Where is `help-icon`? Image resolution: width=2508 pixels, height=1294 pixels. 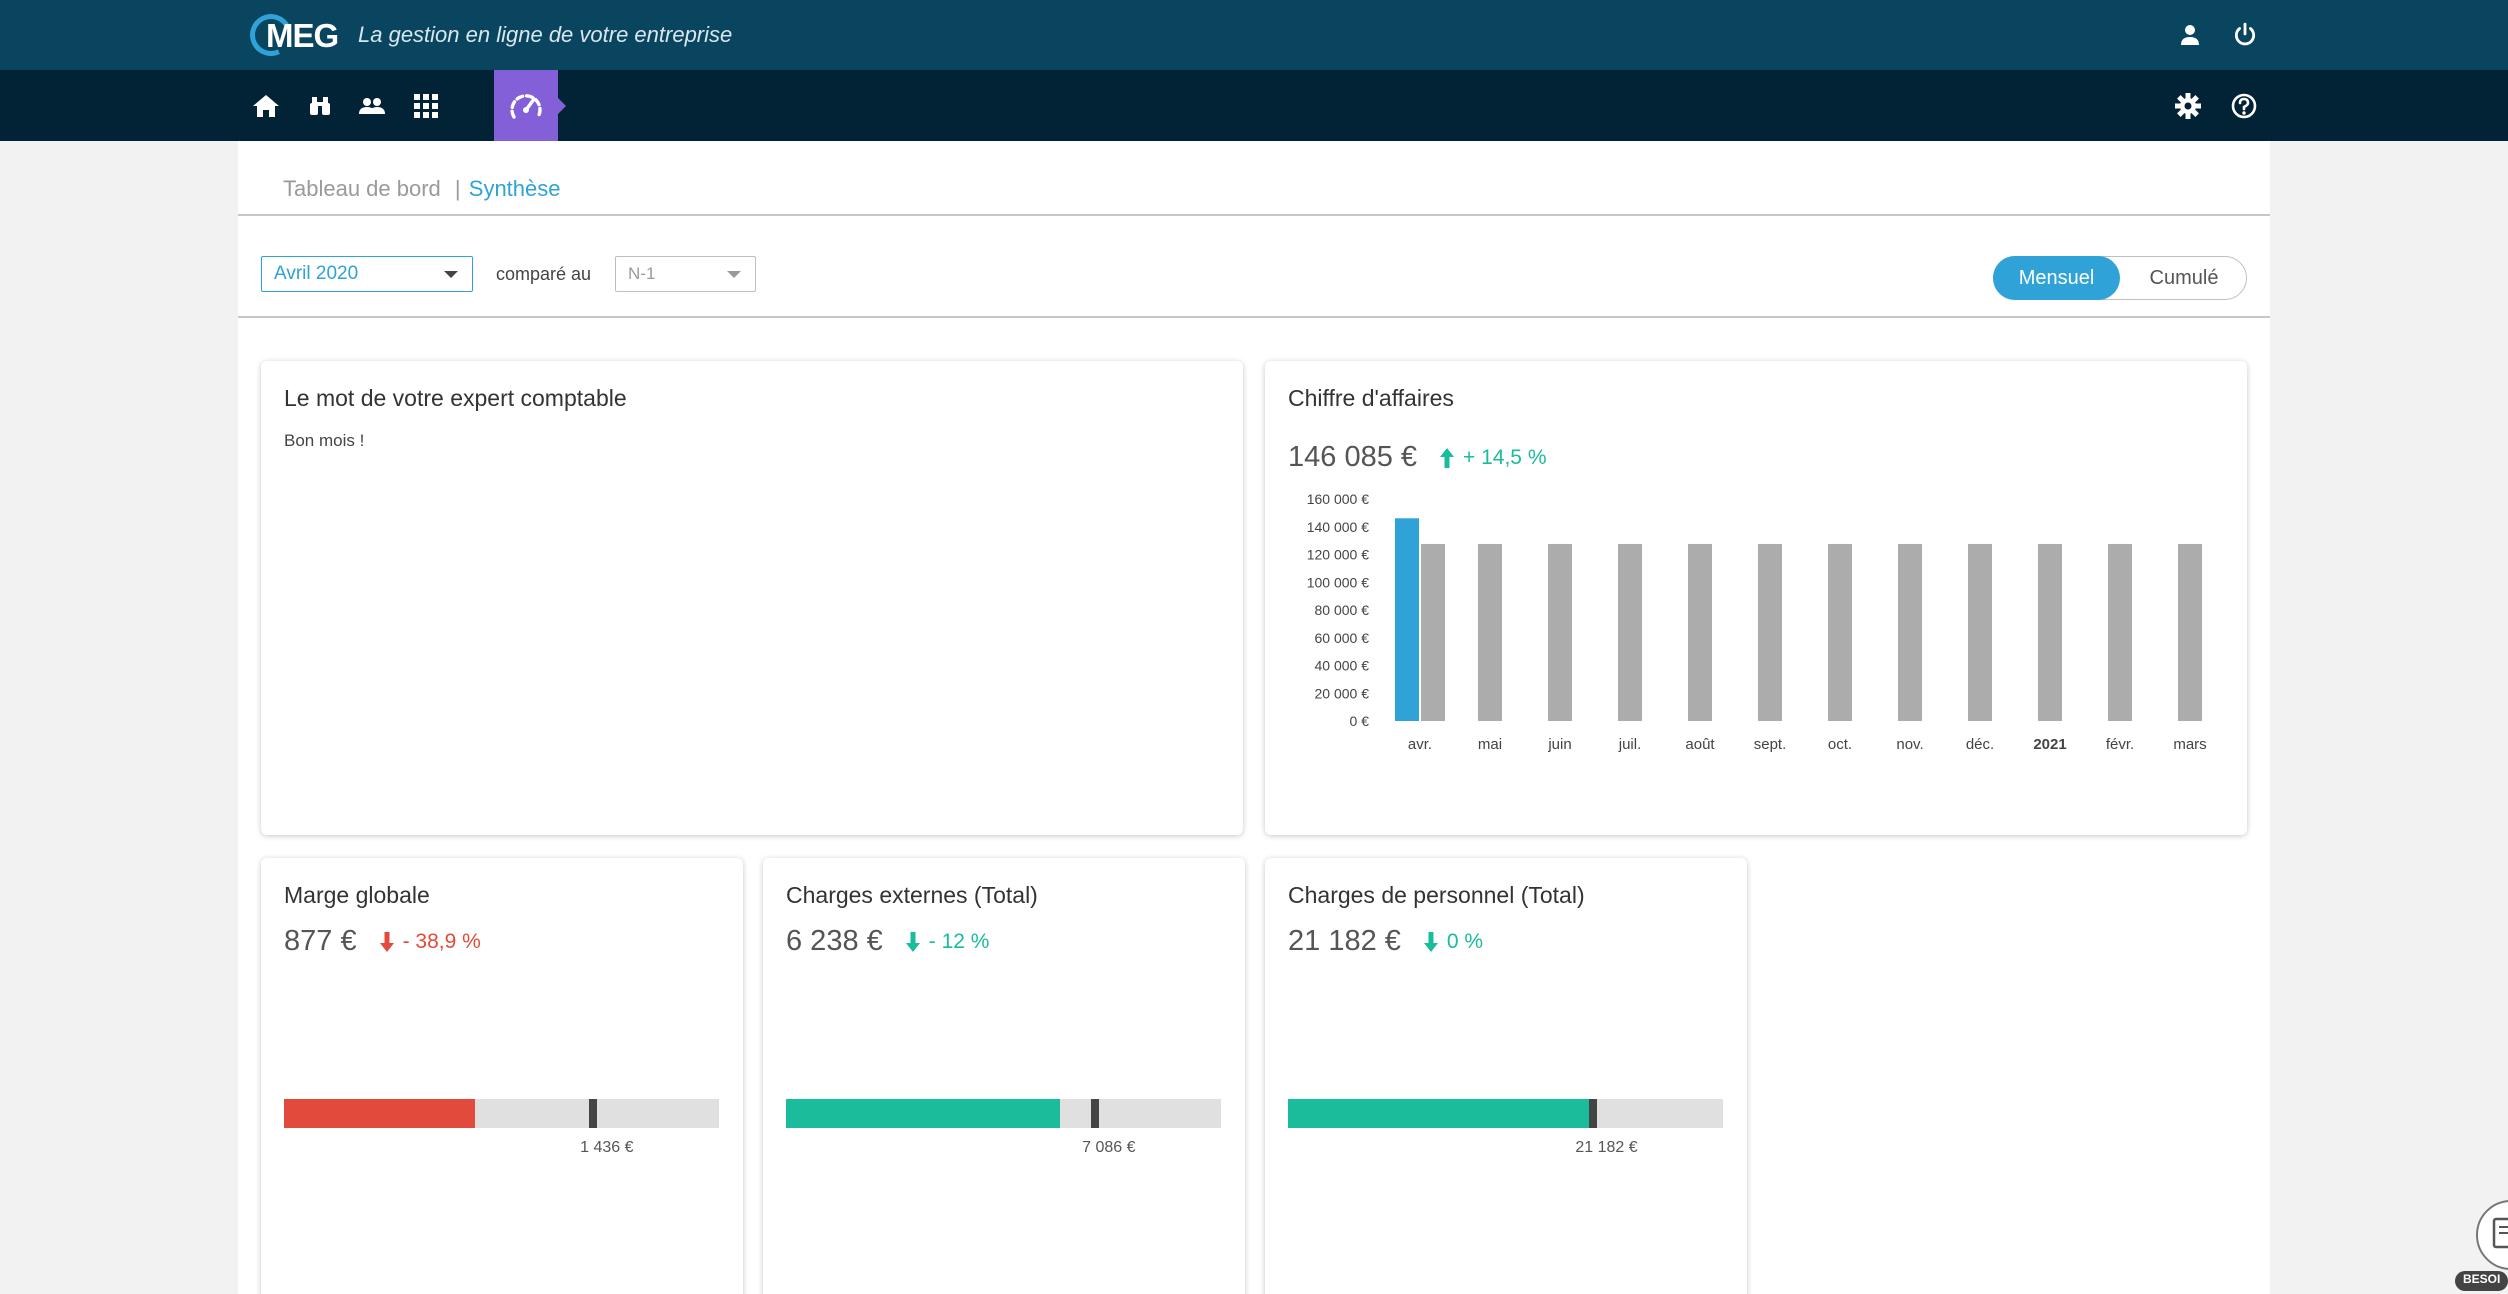 help-icon is located at coordinates (2244, 106).